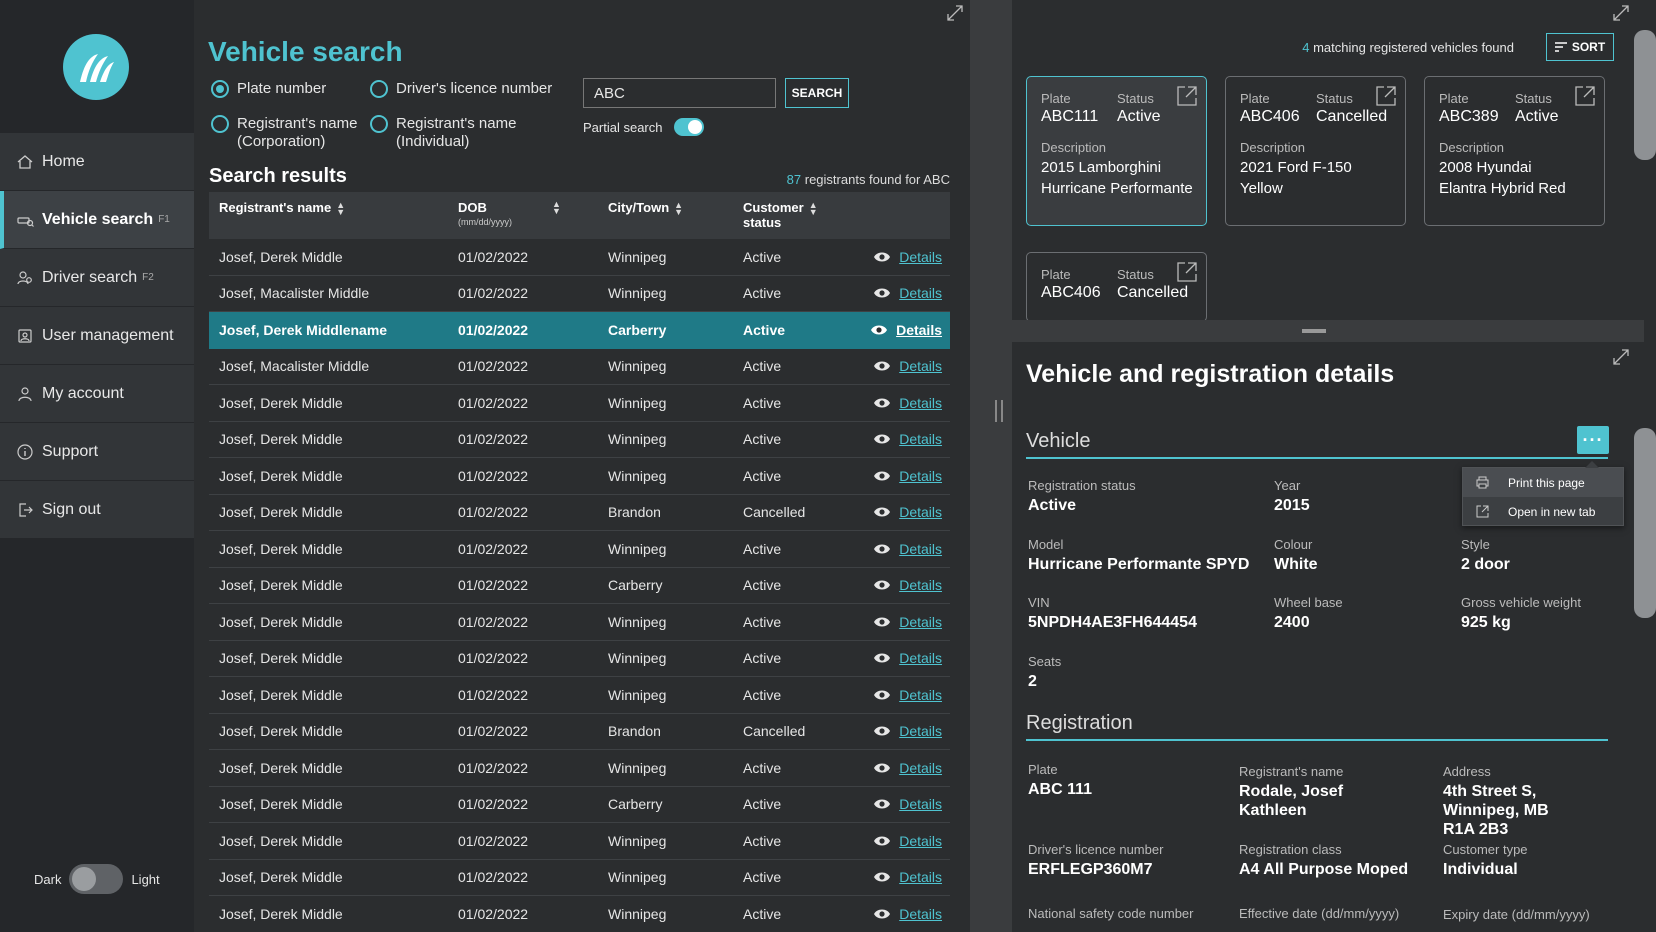  What do you see at coordinates (804, 215) in the screenshot?
I see `column-header-status: Customer ▲ ▼ status` at bounding box center [804, 215].